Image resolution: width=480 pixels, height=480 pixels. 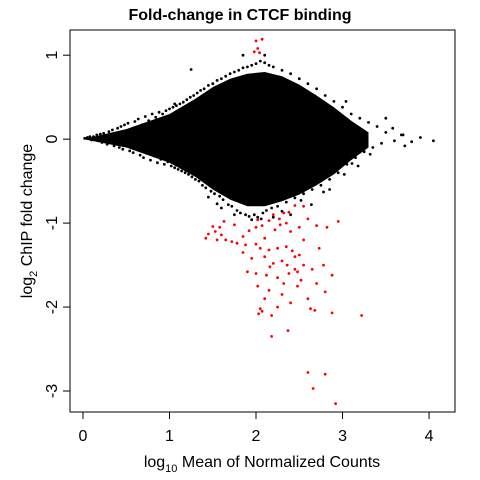 I want to click on y-axis: 1 0 -1 -2 -3, so click(x=57, y=224).